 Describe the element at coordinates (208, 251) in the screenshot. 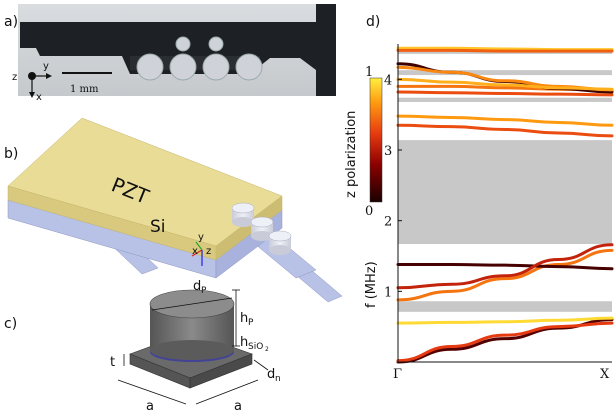

I see `device-axis-z: z` at that location.